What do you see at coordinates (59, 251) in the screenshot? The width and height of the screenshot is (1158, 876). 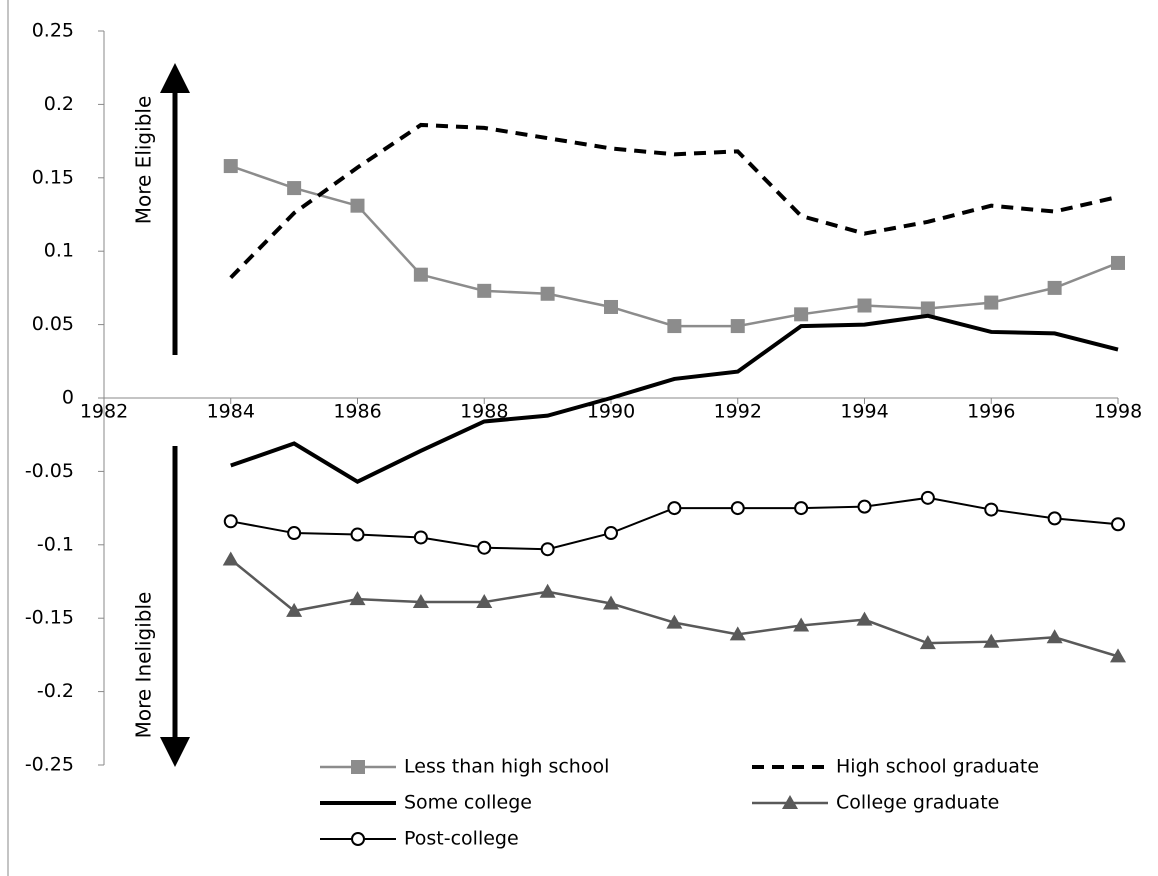 I see `y-tick-label: 0.1` at bounding box center [59, 251].